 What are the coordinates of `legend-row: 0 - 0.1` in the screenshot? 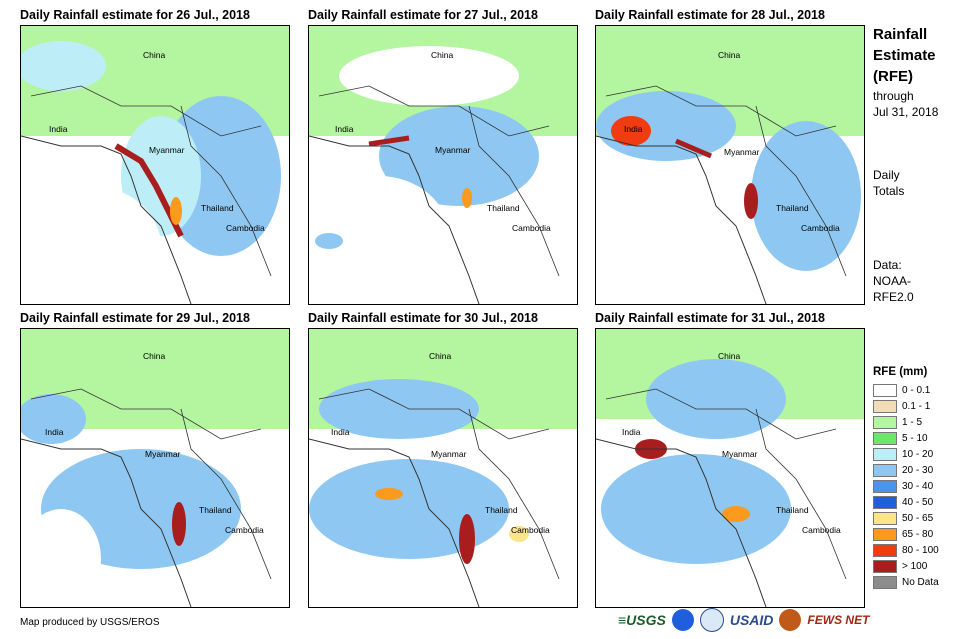 It's located at (901, 390).